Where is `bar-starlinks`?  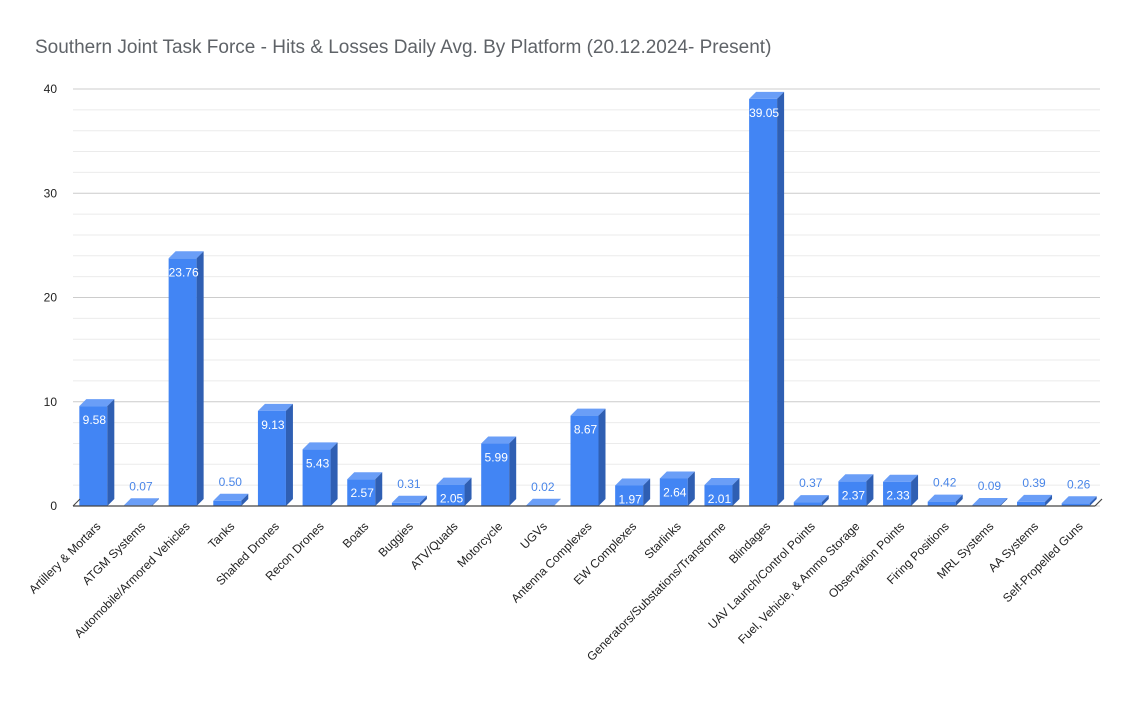 bar-starlinks is located at coordinates (677, 488).